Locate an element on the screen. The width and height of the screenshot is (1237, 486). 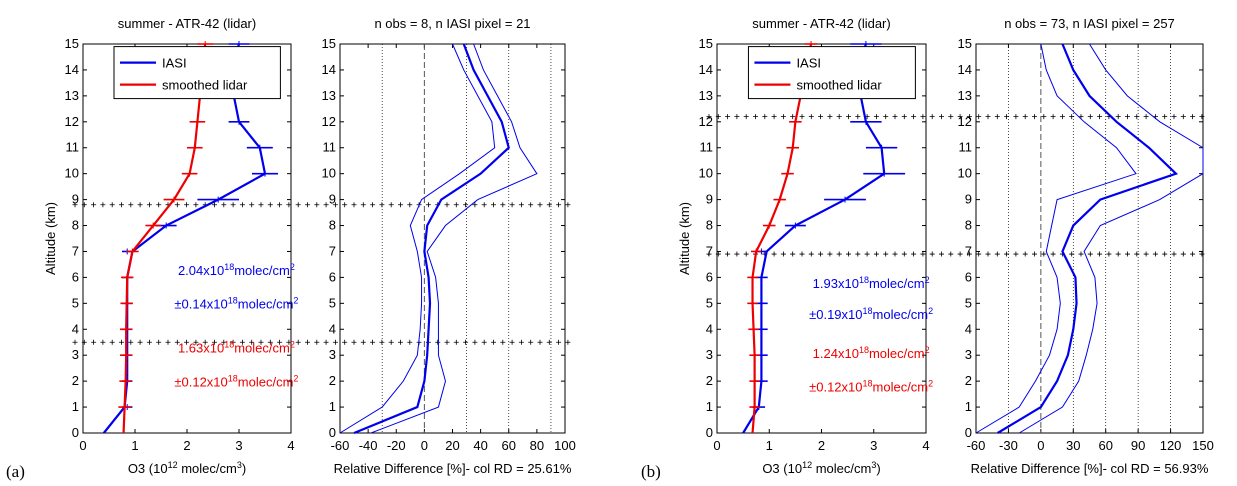
y-tick-label: 6 is located at coordinates (332, 276).